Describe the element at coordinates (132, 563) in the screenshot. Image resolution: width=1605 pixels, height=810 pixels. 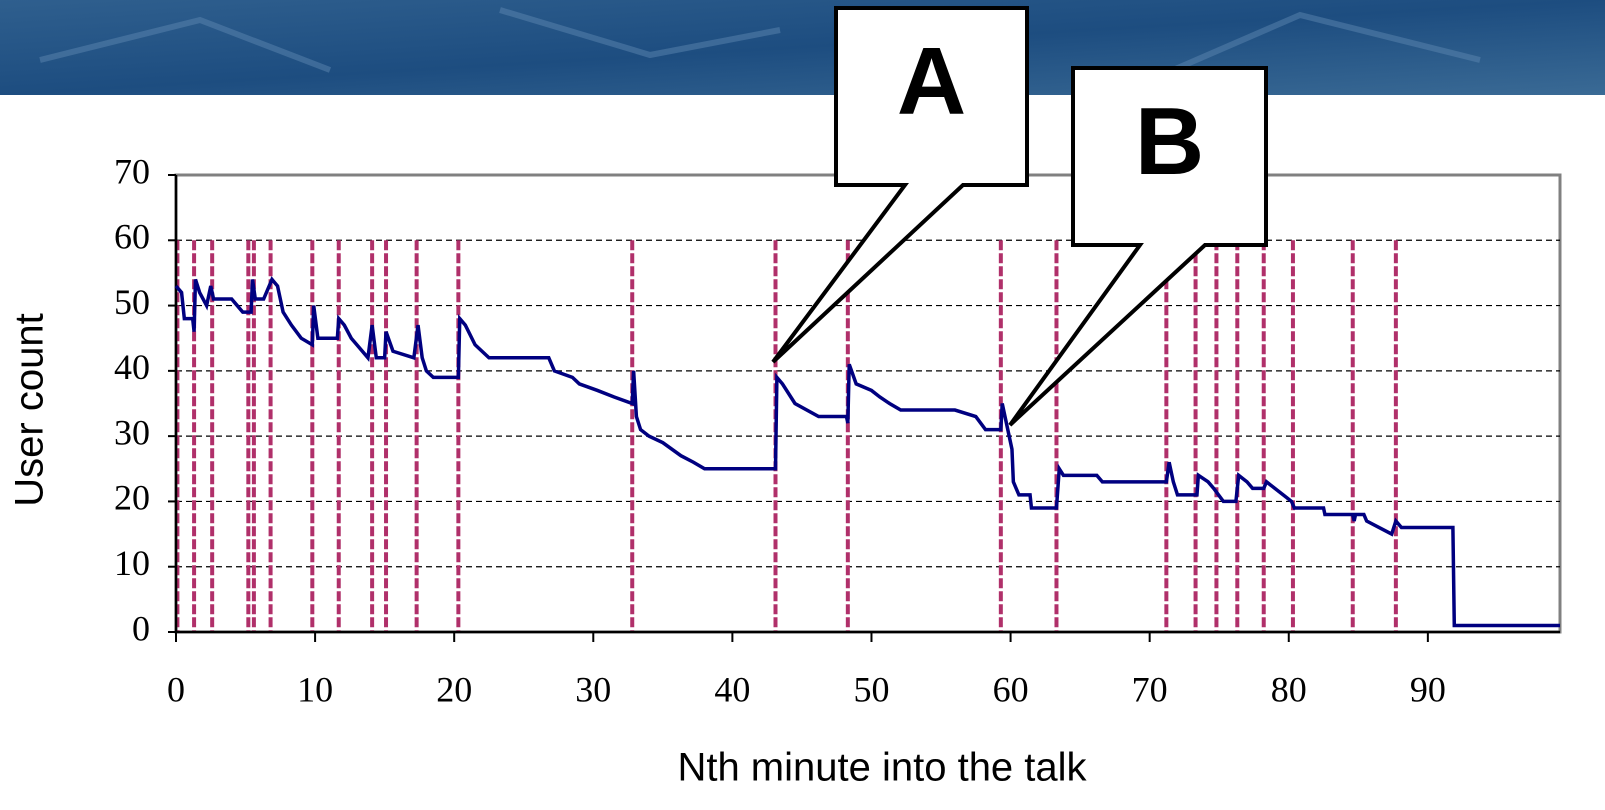
I see `y-tick-label: 10` at that location.